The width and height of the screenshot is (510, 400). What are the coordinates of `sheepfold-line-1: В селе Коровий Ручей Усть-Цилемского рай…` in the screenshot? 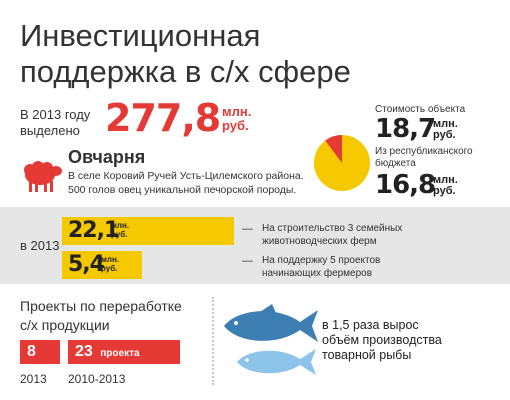 It's located at (186, 176).